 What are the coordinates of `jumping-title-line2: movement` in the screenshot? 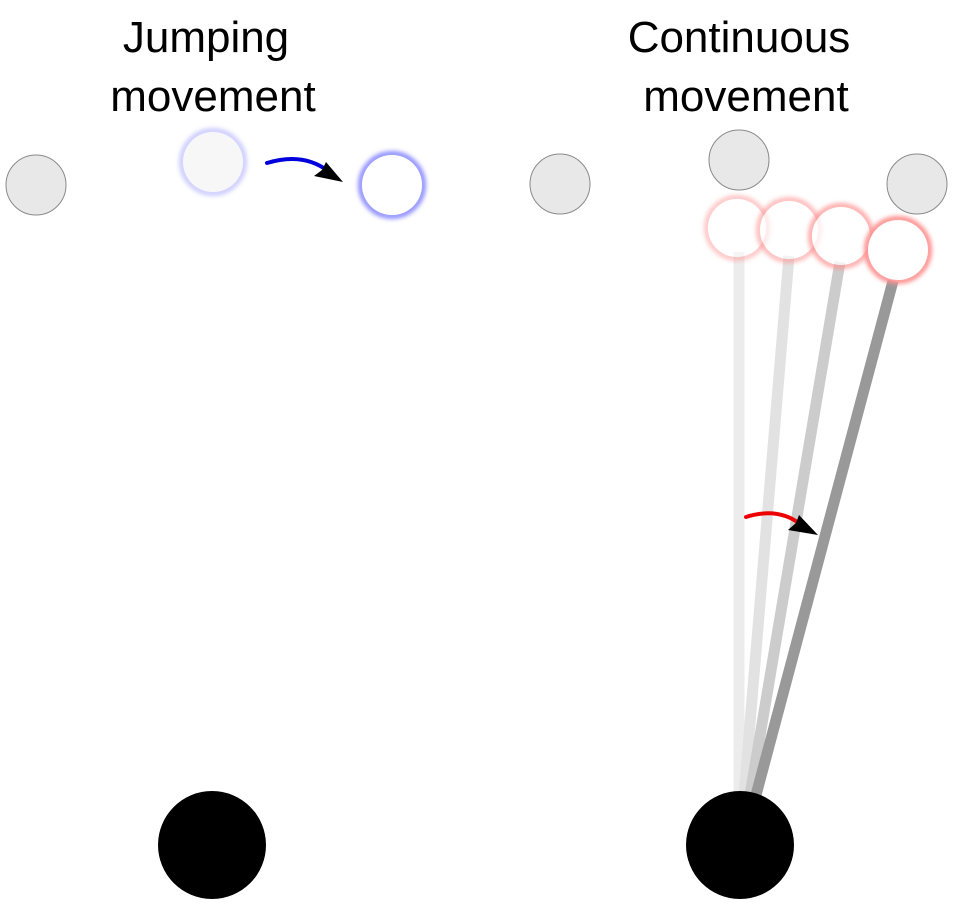 It's located at (212, 96).